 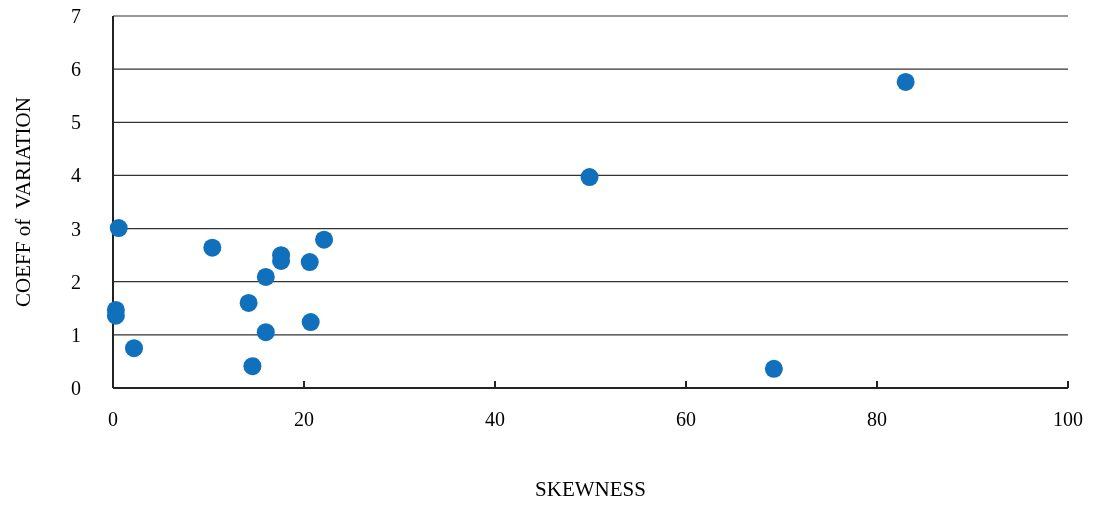 I want to click on y-tick-label: 1, so click(x=76, y=334).